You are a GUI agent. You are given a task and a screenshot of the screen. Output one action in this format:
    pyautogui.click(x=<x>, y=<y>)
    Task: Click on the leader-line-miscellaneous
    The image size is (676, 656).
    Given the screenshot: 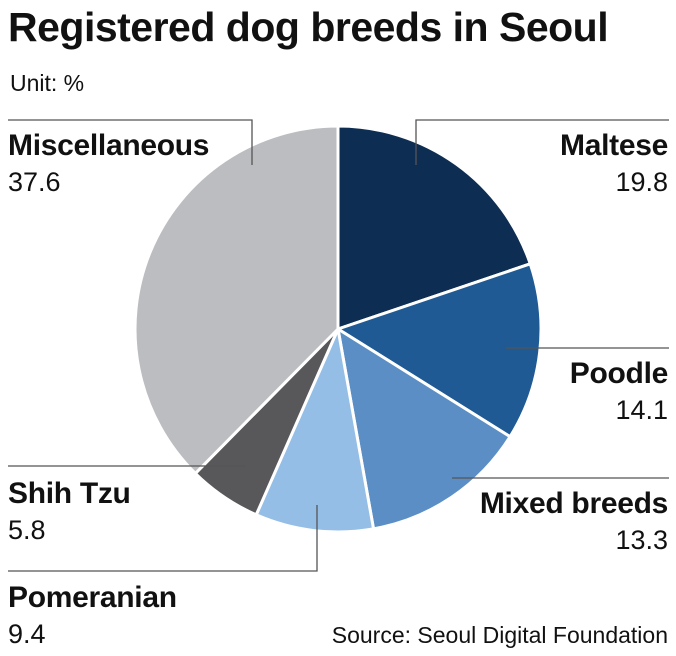 What is the action you would take?
    pyautogui.click(x=130, y=142)
    